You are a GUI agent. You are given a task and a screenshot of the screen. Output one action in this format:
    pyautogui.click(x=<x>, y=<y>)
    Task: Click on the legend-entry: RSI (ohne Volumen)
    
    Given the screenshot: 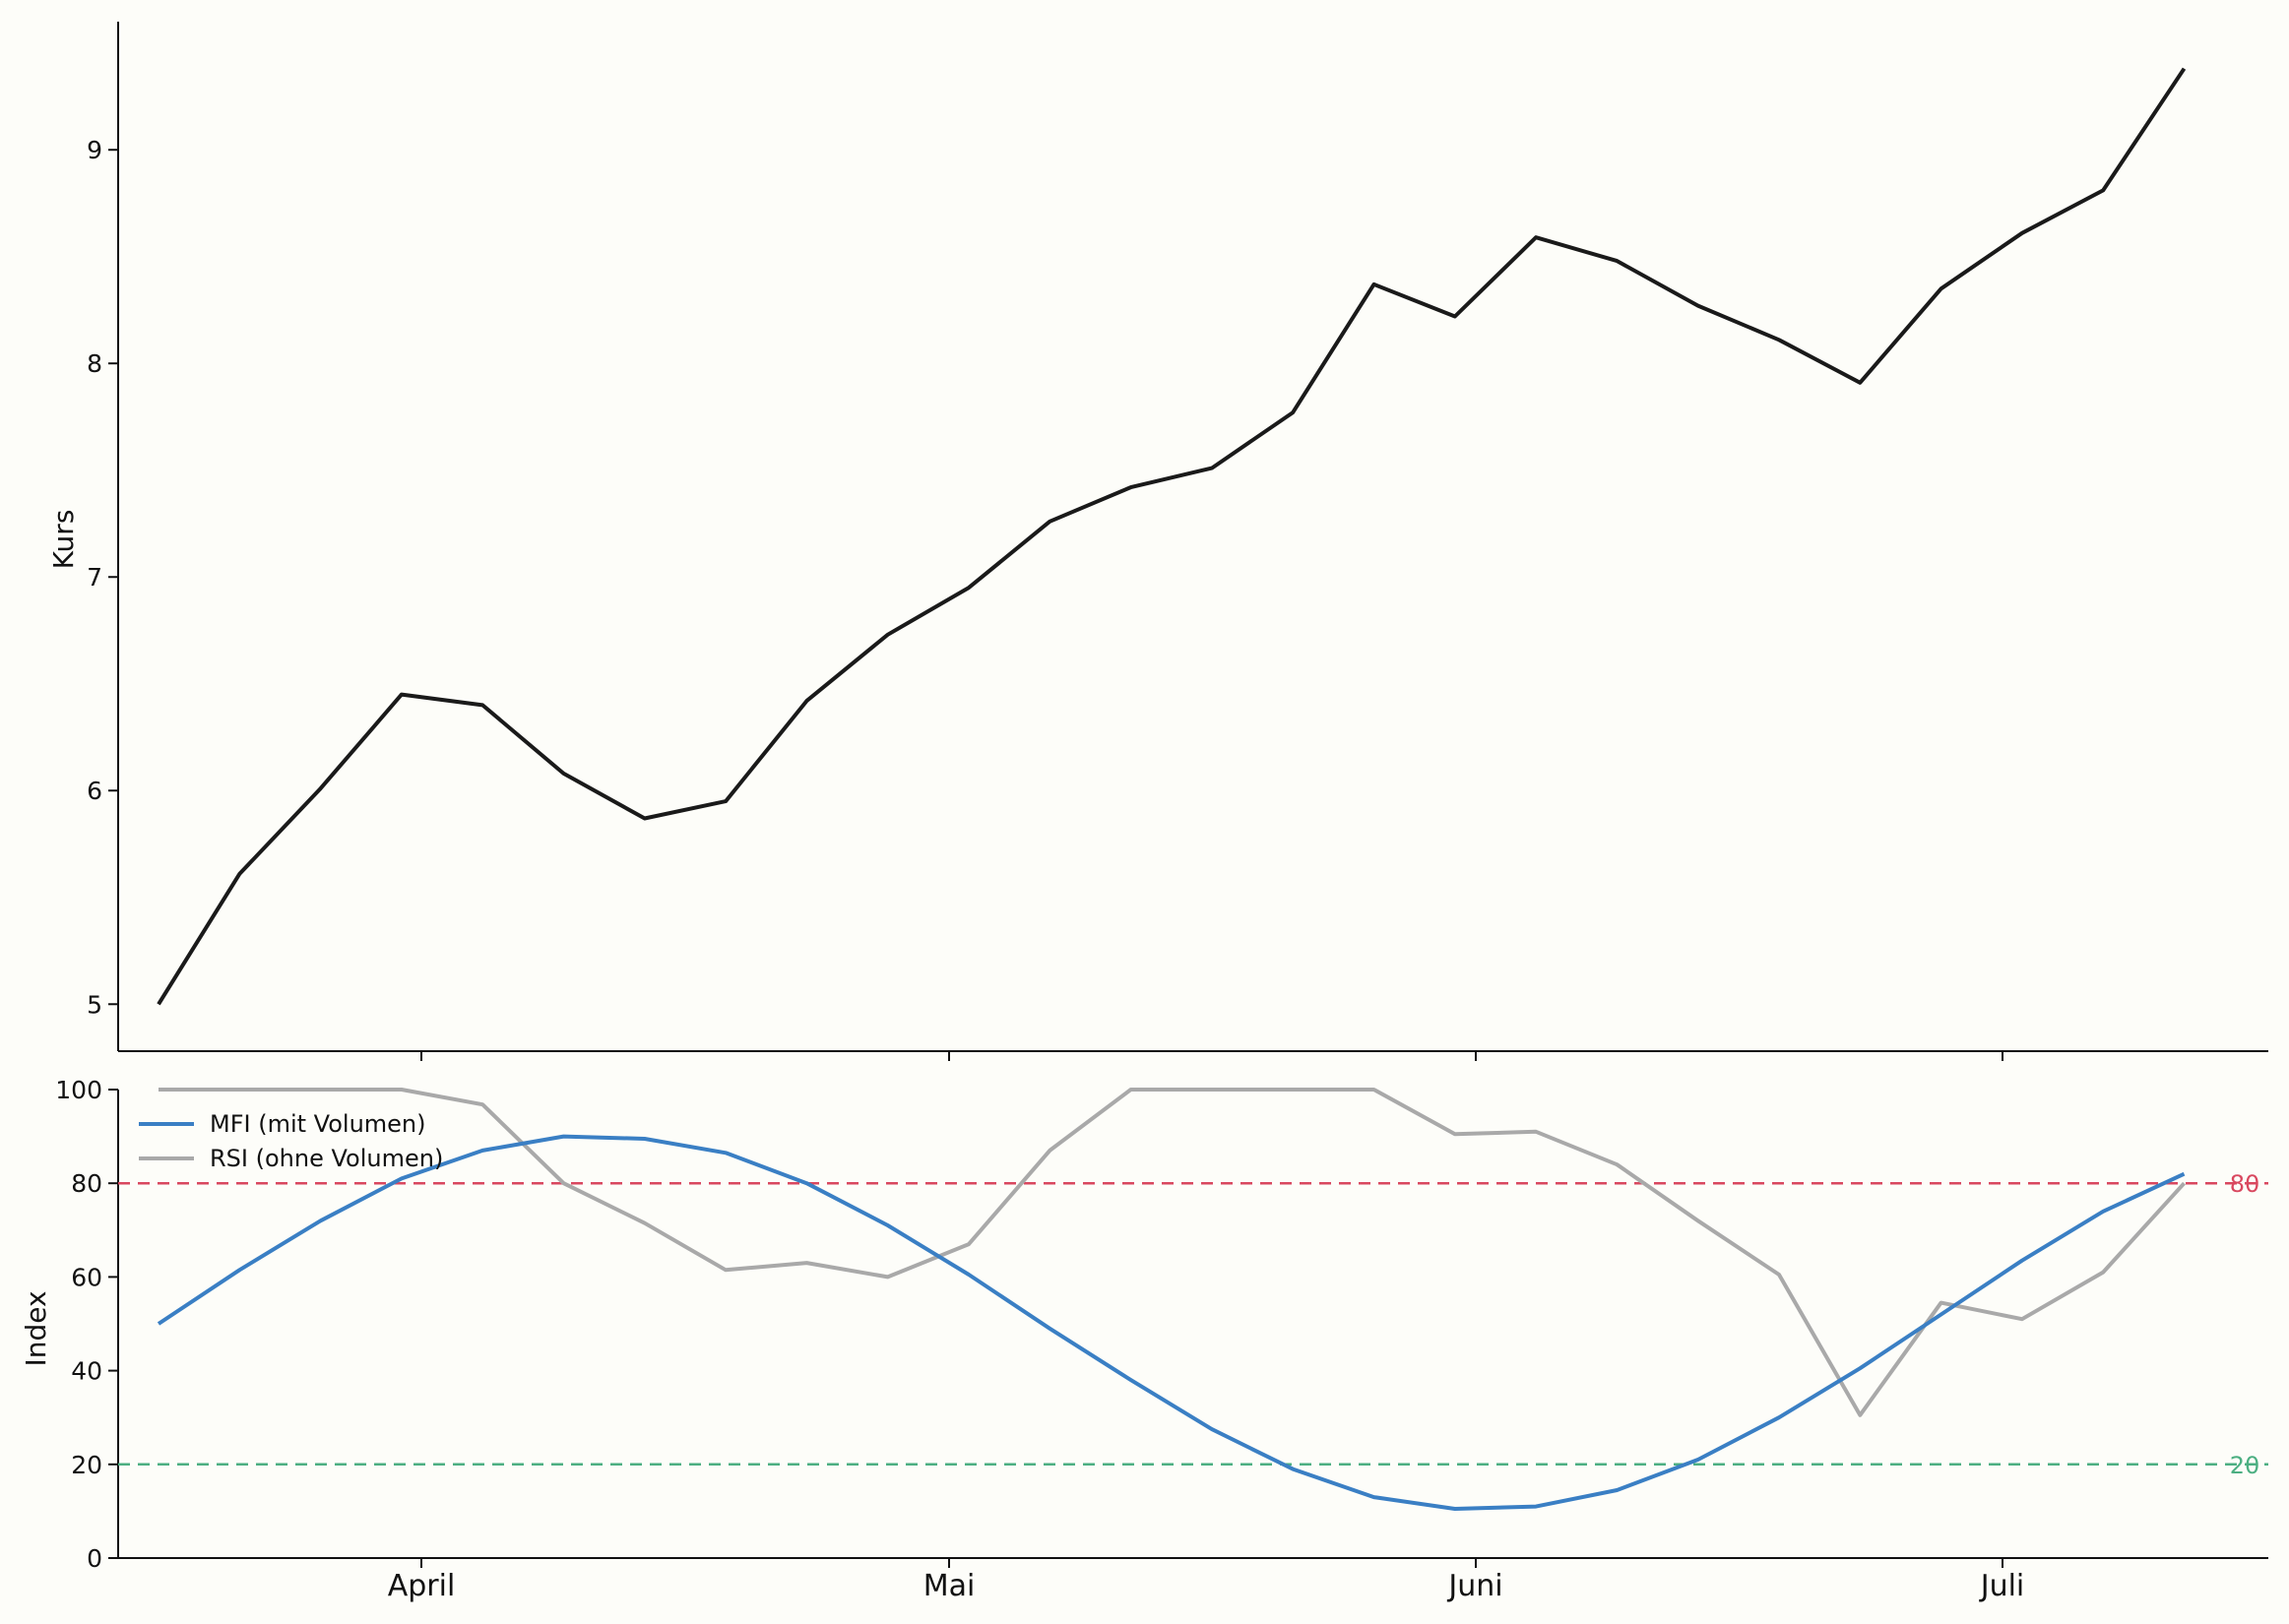 What is the action you would take?
    pyautogui.click(x=326, y=1158)
    